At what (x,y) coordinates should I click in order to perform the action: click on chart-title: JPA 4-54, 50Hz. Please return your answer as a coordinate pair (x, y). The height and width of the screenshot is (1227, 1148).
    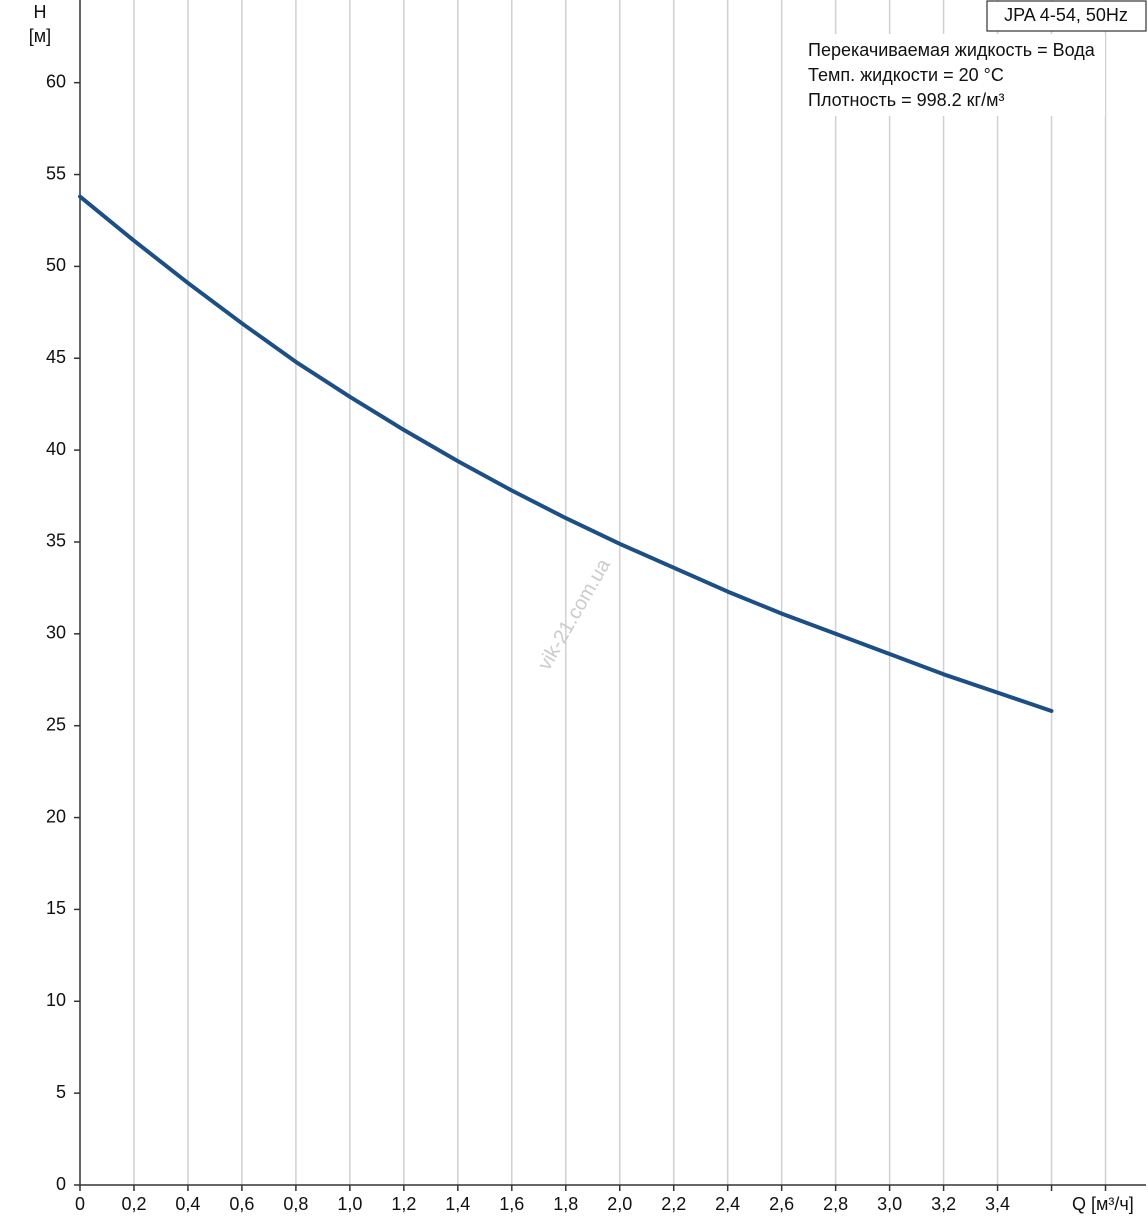
    Looking at the image, I should click on (1066, 15).